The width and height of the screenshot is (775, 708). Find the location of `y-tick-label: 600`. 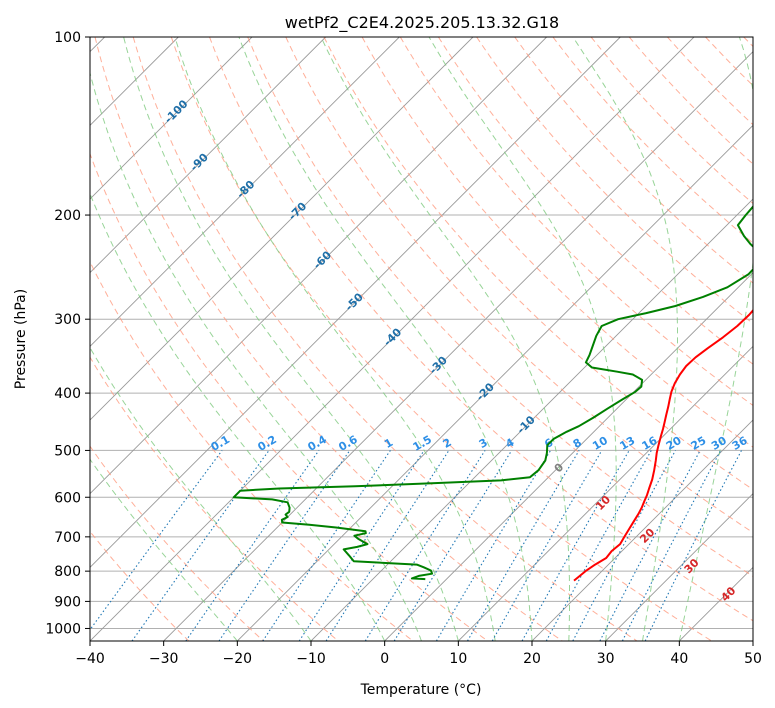

y-tick-label: 600 is located at coordinates (67, 498).